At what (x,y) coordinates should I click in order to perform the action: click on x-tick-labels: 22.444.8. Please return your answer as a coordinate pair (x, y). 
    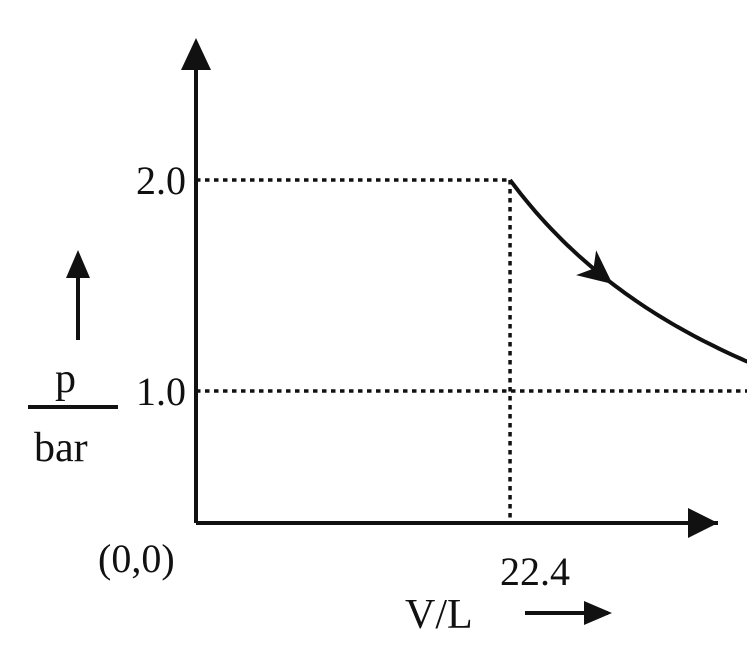
    Looking at the image, I should click on (535, 571).